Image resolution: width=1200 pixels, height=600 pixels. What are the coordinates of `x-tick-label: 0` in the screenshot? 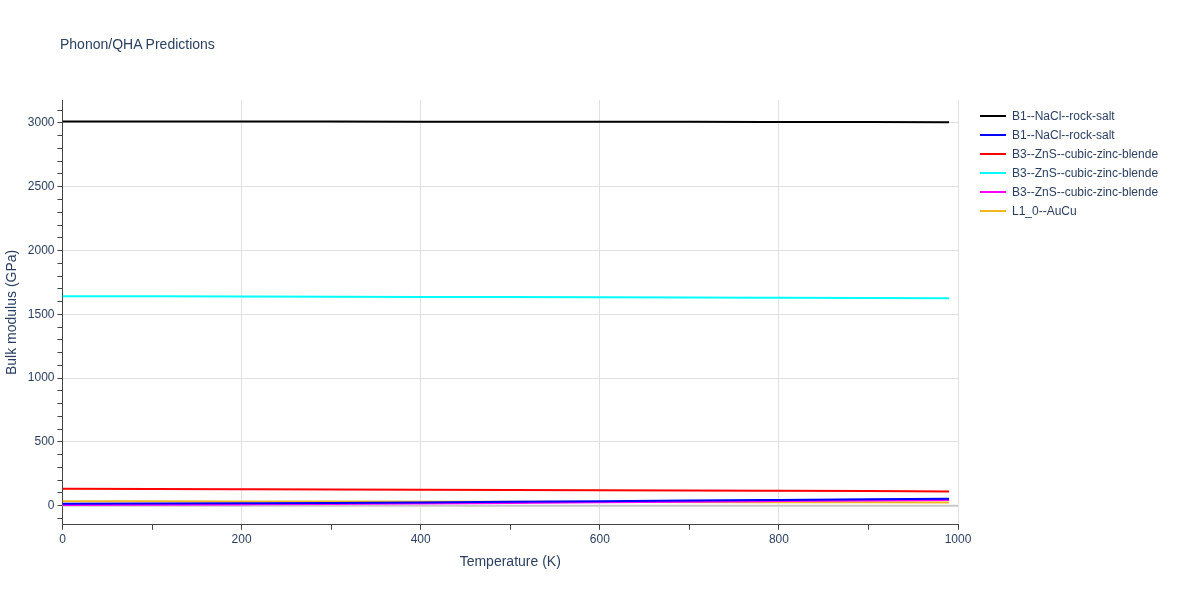 It's located at (63, 539).